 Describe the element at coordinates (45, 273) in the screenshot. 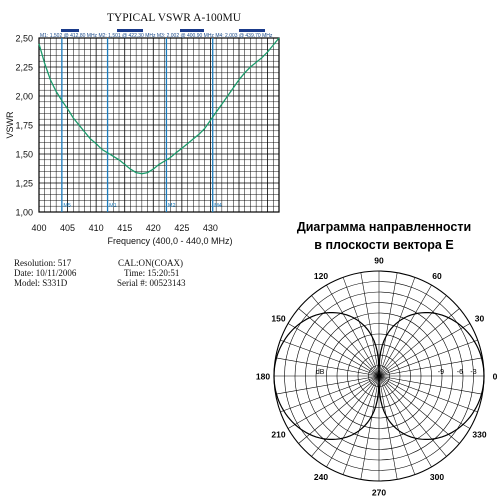

I see `date-label: Date: 10/11/2006` at that location.